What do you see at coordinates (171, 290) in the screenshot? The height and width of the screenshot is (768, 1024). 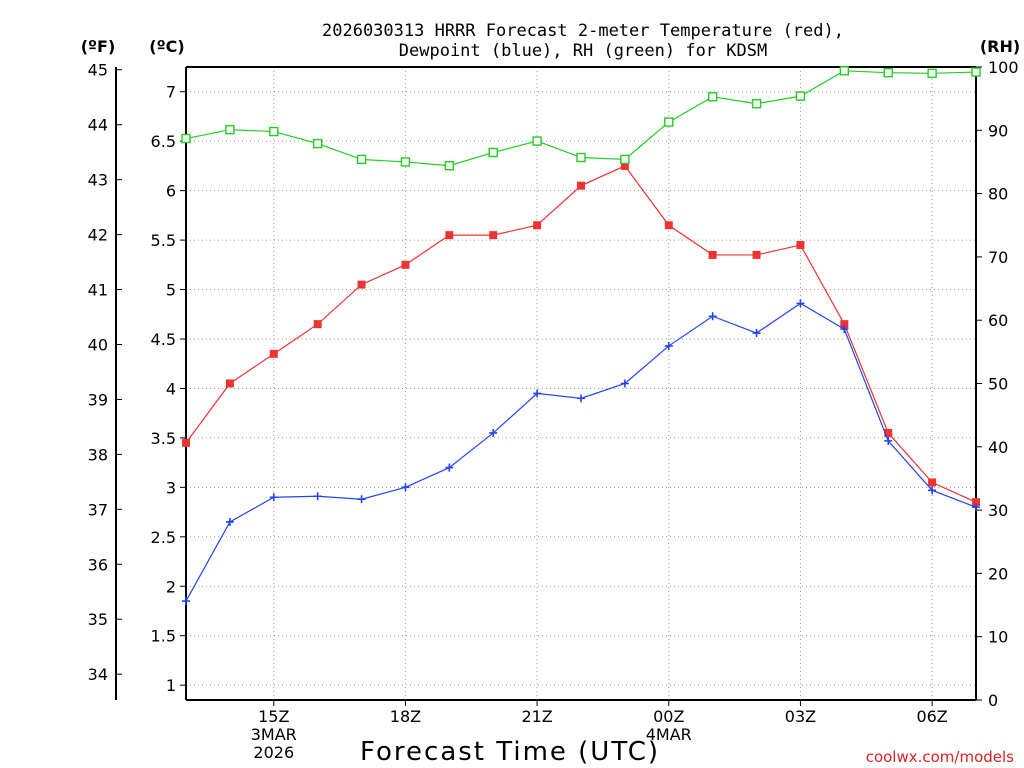 I see `celsius-tick-label: 5` at bounding box center [171, 290].